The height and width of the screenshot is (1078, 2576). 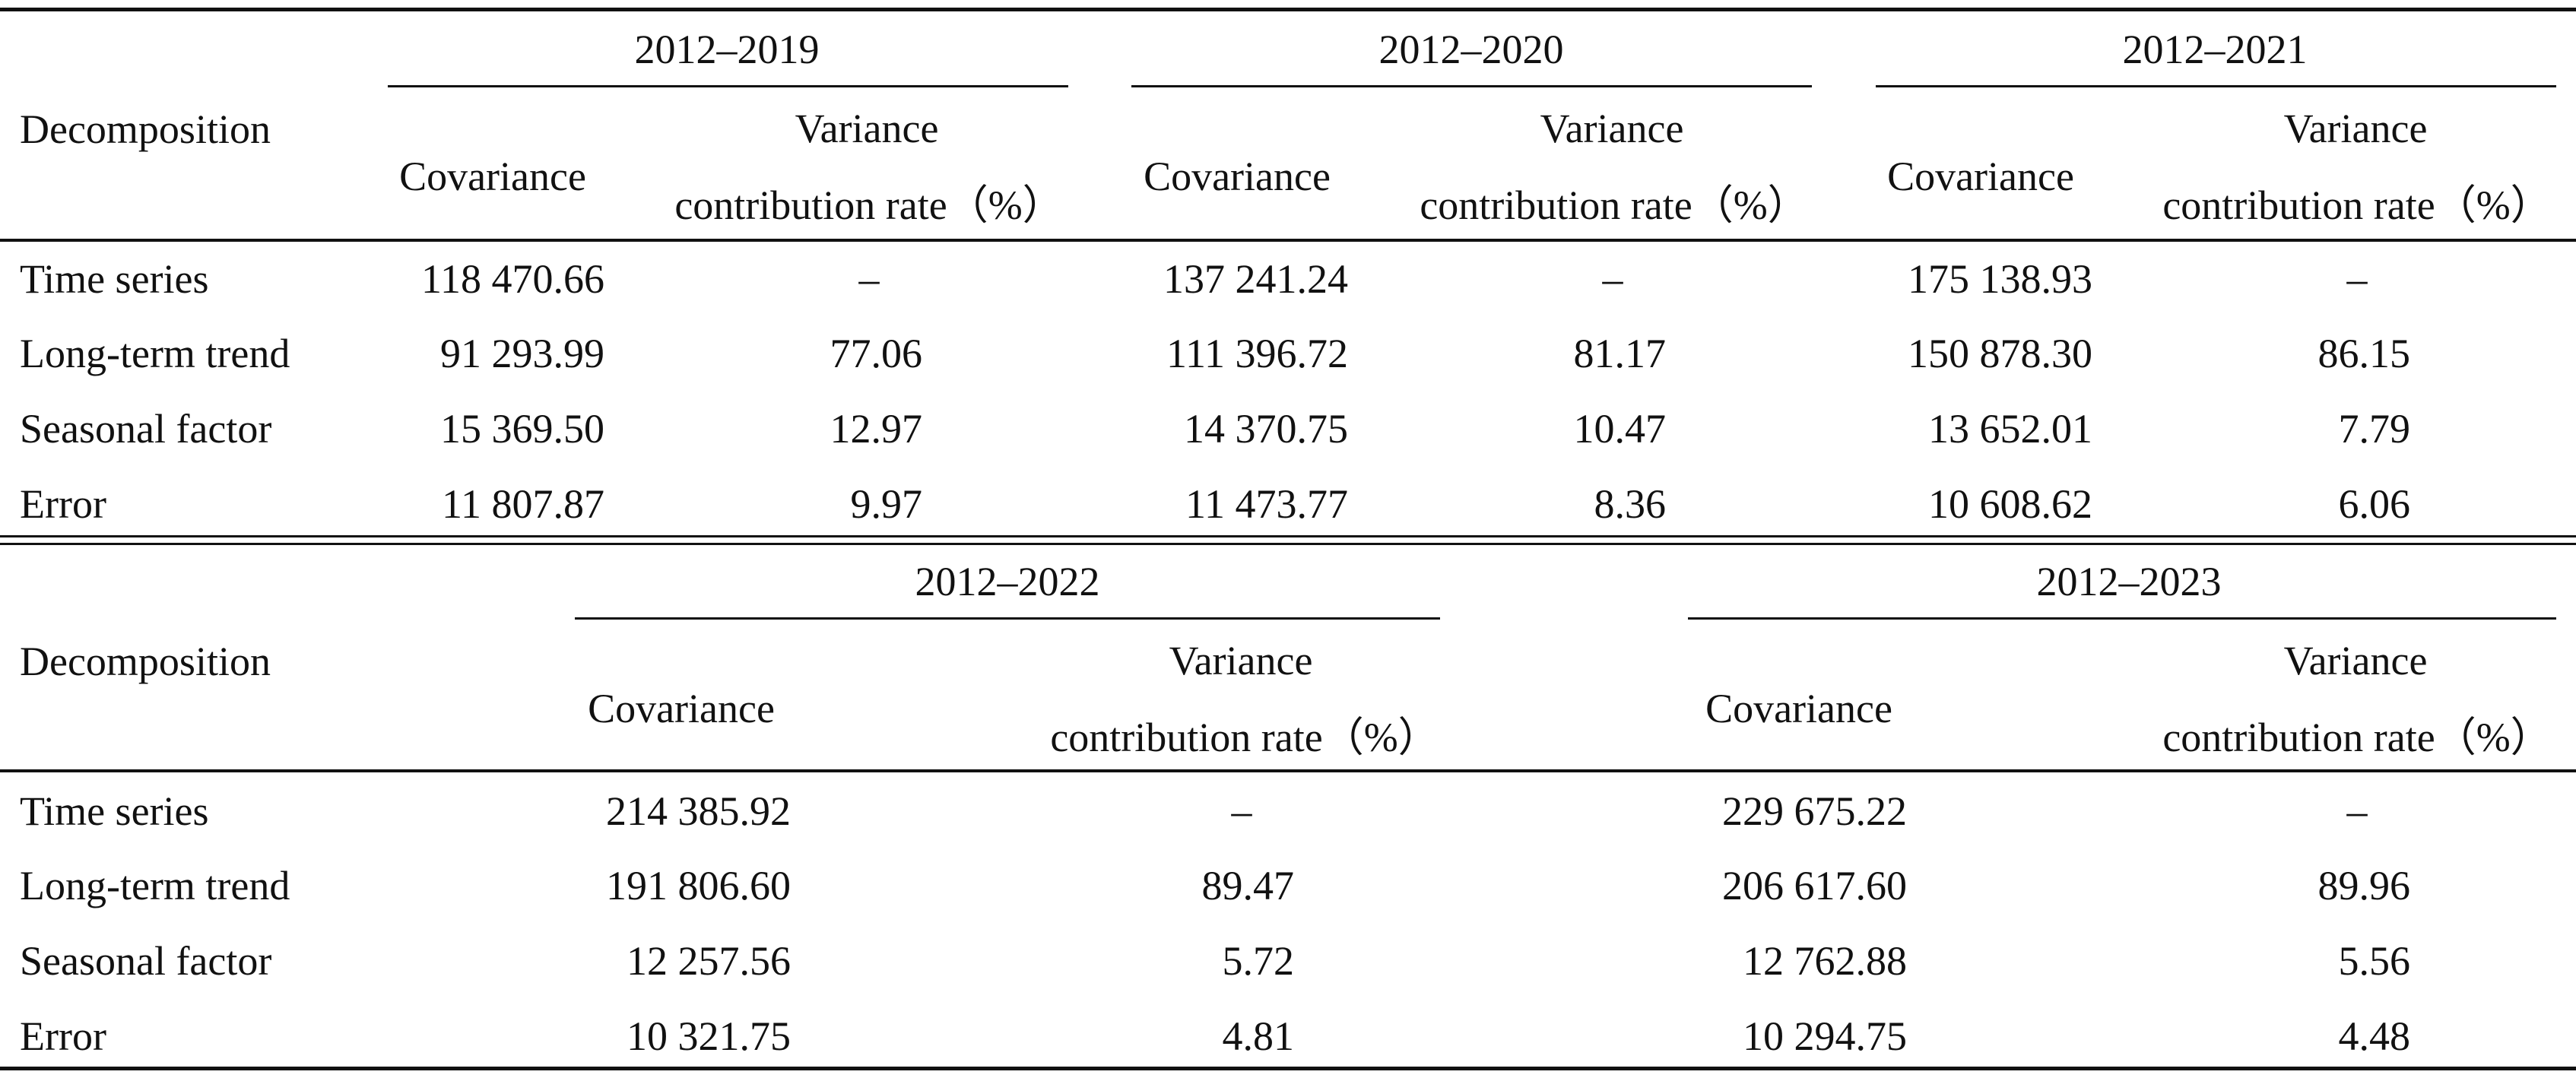 What do you see at coordinates (887, 504) in the screenshot?
I see `table-cell: 9.97` at bounding box center [887, 504].